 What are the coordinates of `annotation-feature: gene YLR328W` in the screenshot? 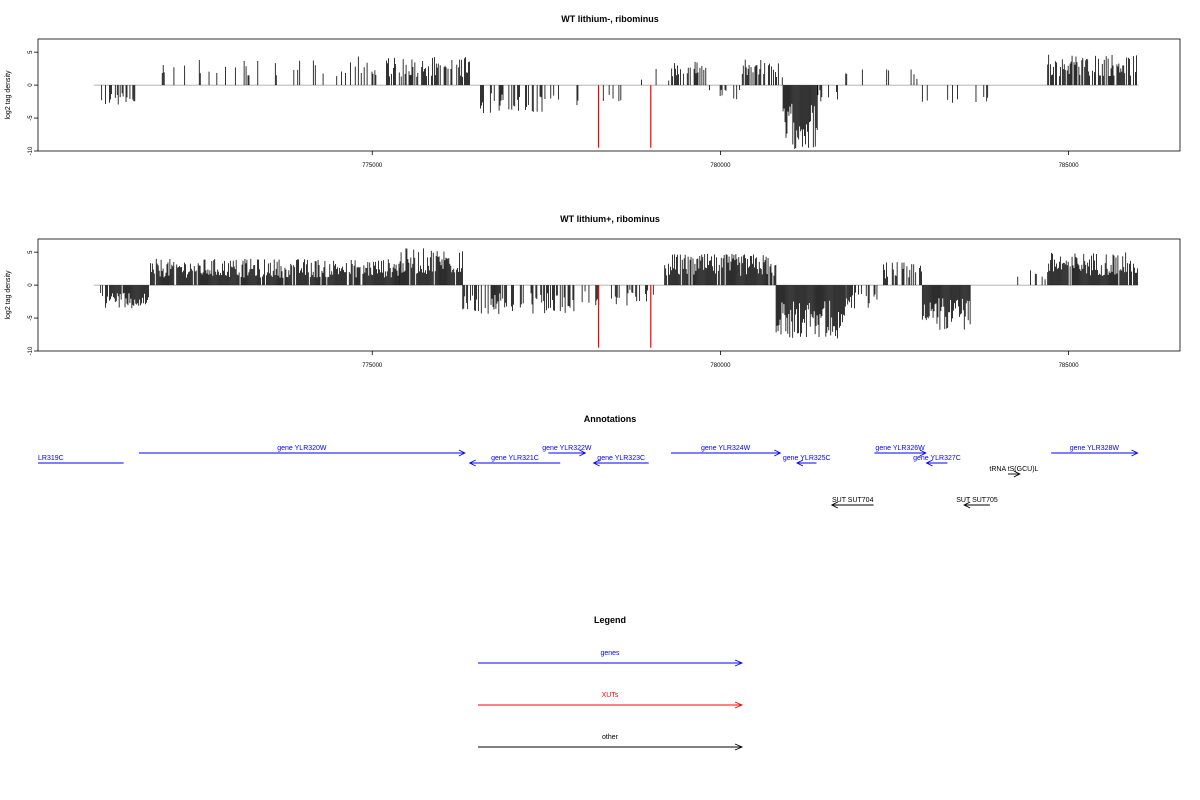 It's located at (1095, 451).